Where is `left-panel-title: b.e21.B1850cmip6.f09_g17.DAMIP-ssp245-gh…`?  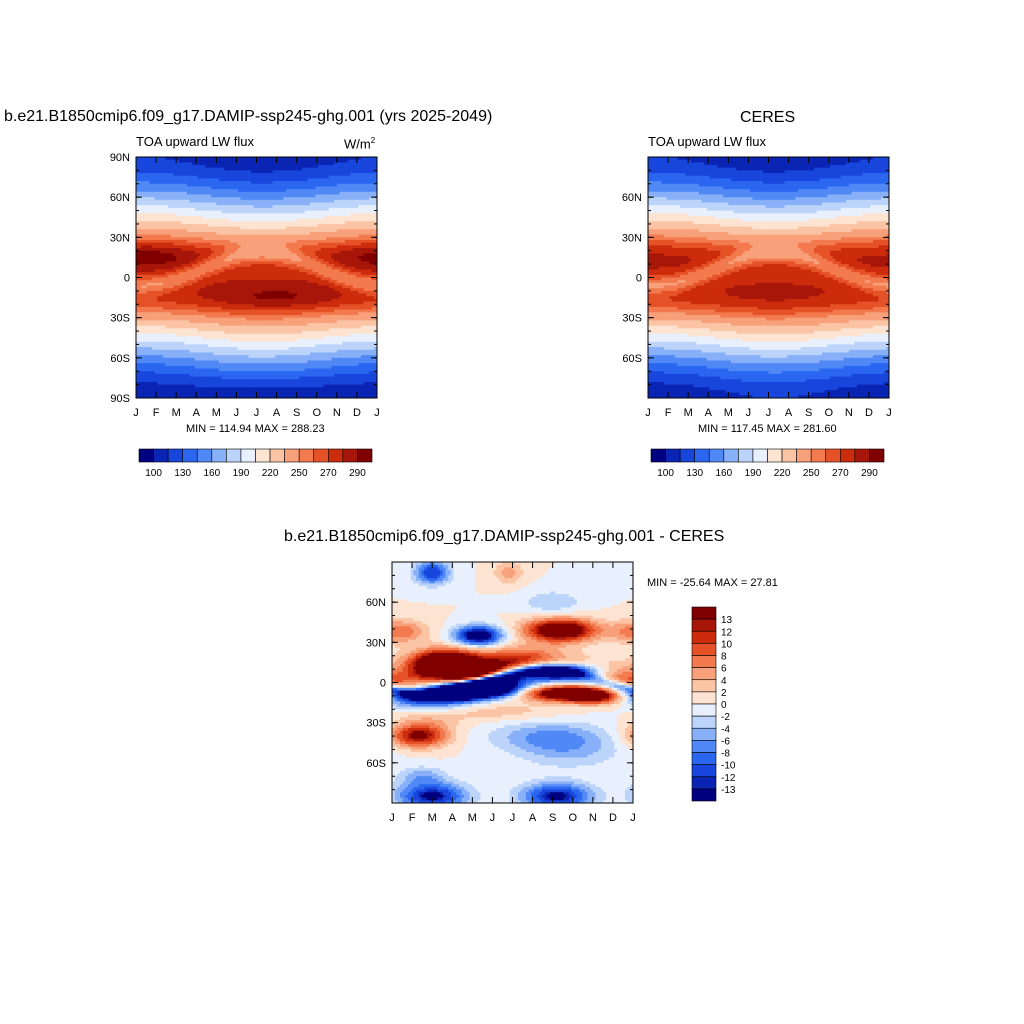 left-panel-title: b.e21.B1850cmip6.f09_g17.DAMIP-ssp245-gh… is located at coordinates (248, 117).